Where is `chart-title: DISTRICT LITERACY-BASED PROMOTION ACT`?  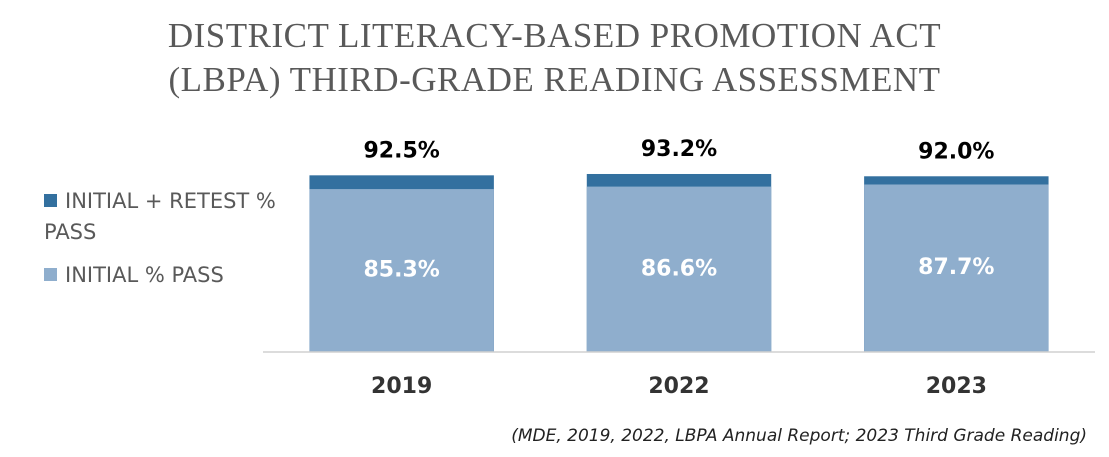 chart-title: DISTRICT LITERACY-BASED PROMOTION ACT is located at coordinates (554, 35).